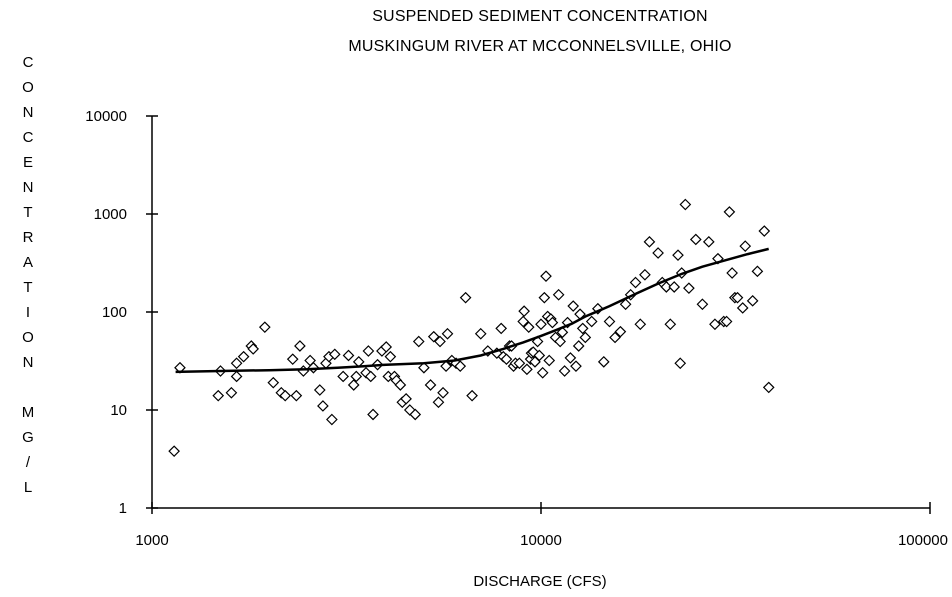 The image size is (952, 597). I want to click on y-axis-label-char: G, so click(28, 437).